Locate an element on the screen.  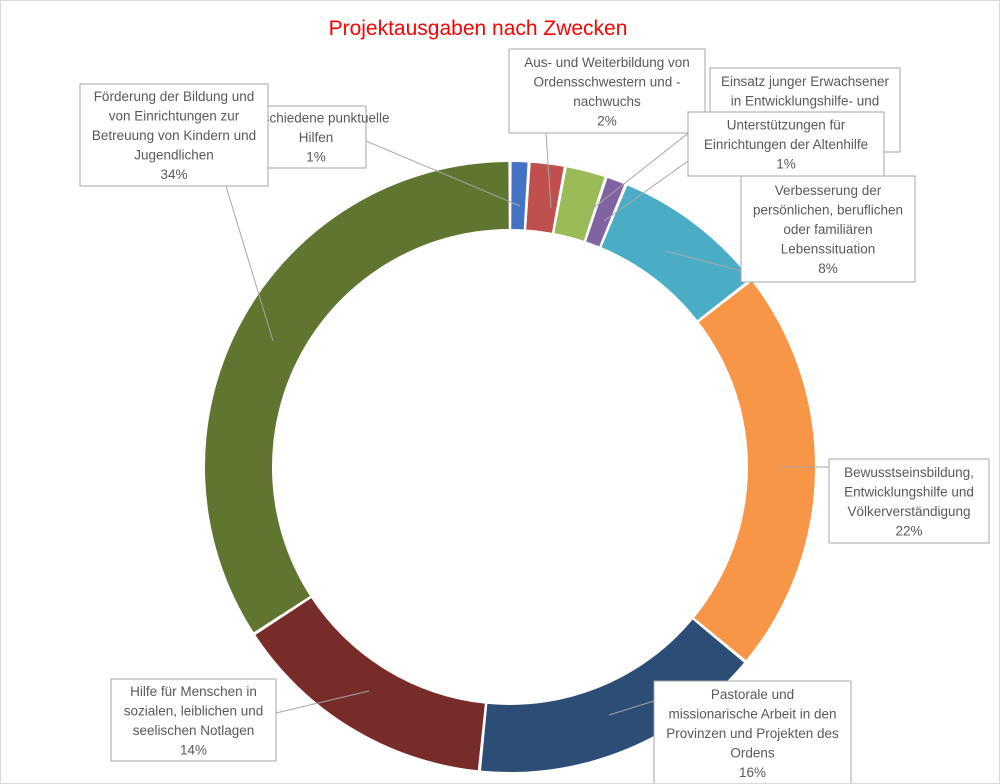
data-label-category-text: Ordensschwestern und - is located at coordinates (606, 81).